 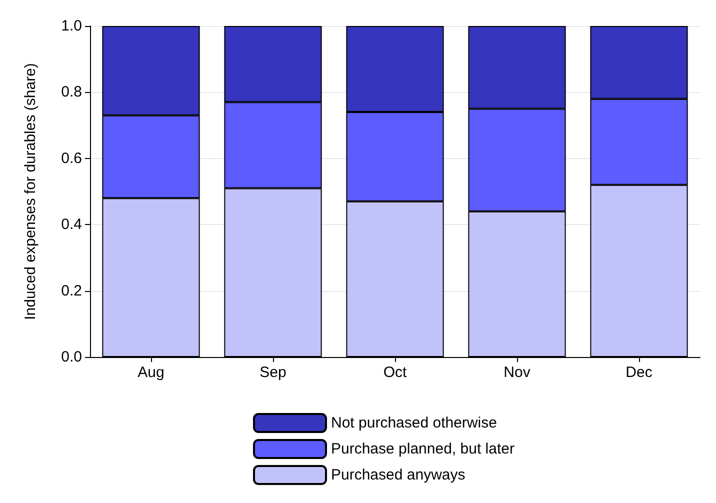 I want to click on x-tick-label: Aug, so click(x=151, y=372).